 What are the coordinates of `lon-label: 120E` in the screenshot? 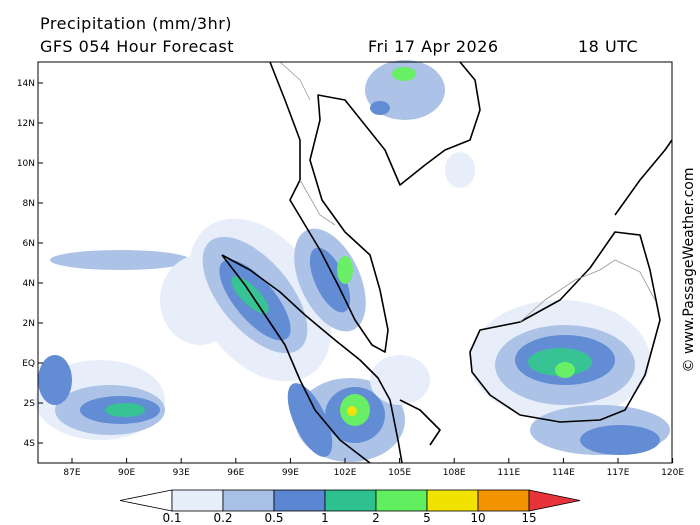 It's located at (672, 473).